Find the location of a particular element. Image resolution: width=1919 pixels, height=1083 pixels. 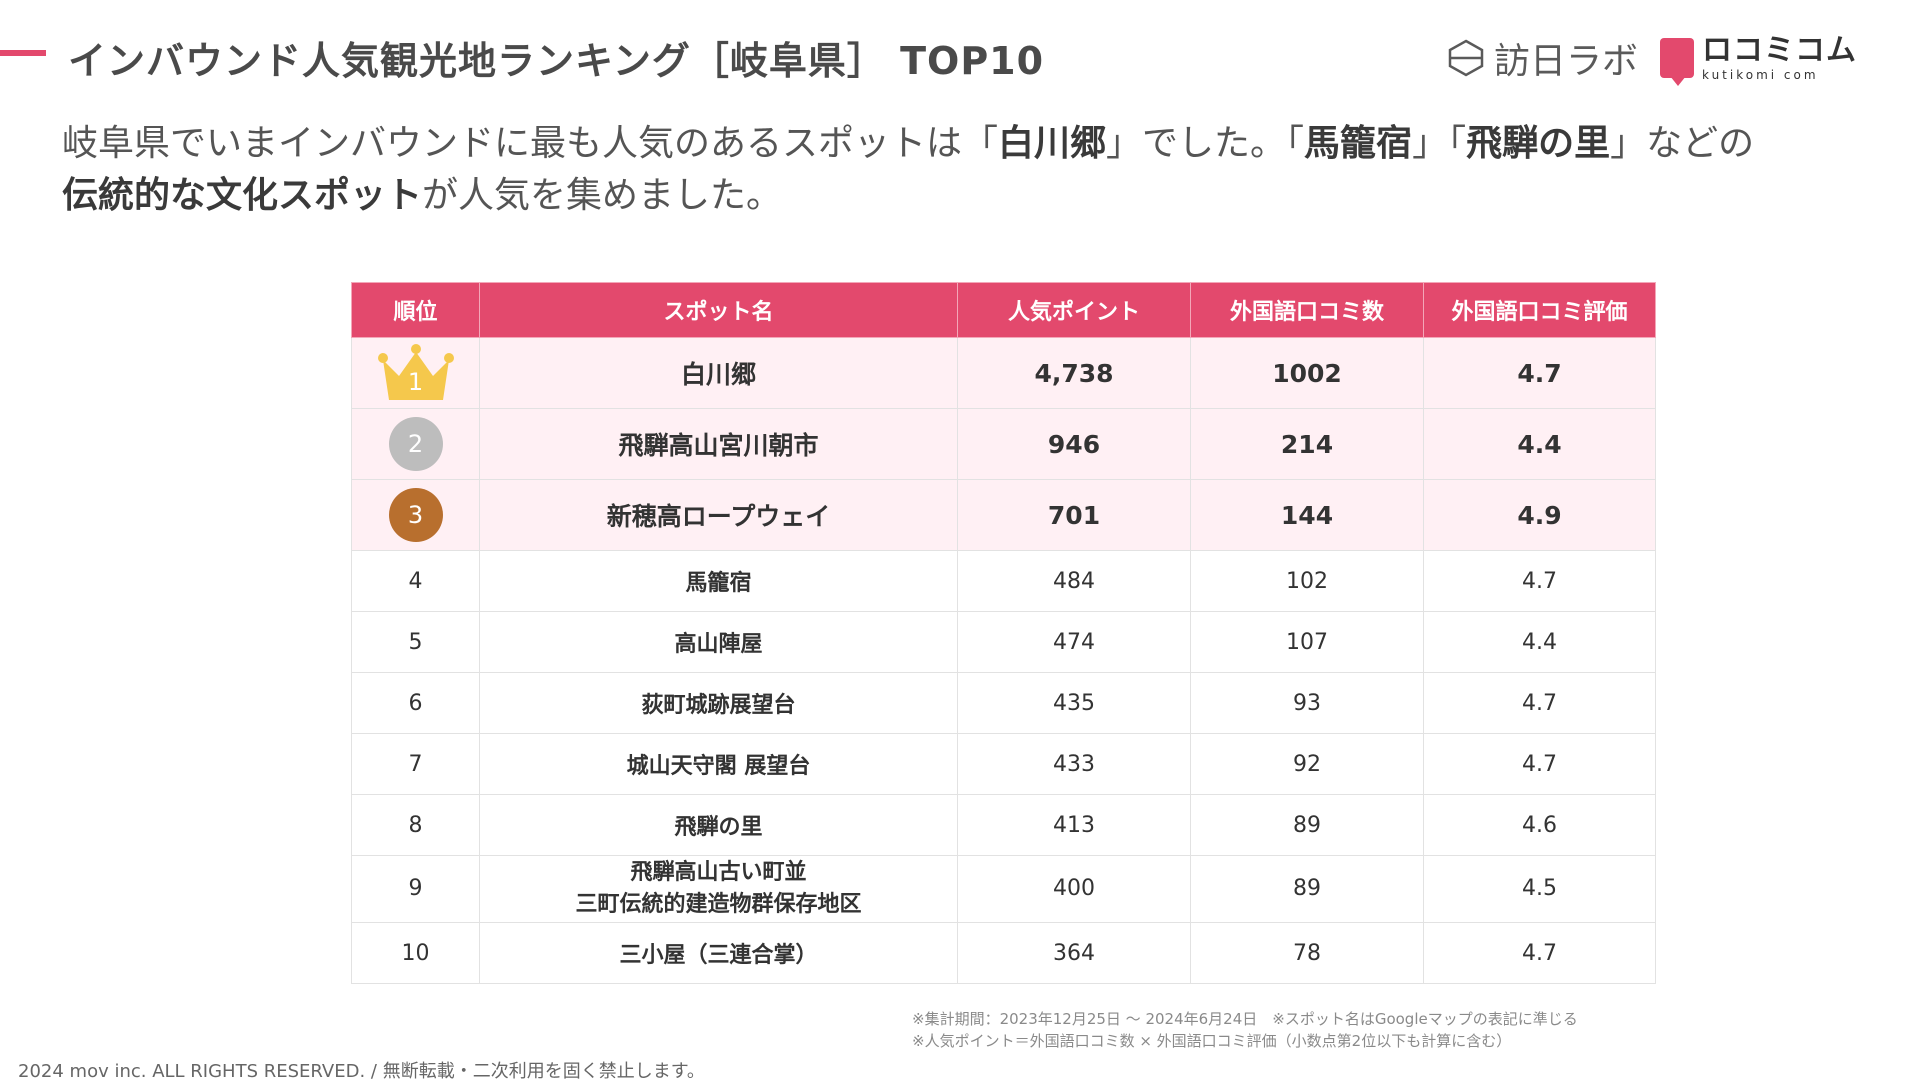

review-count-cell: 1002 is located at coordinates (1307, 373).